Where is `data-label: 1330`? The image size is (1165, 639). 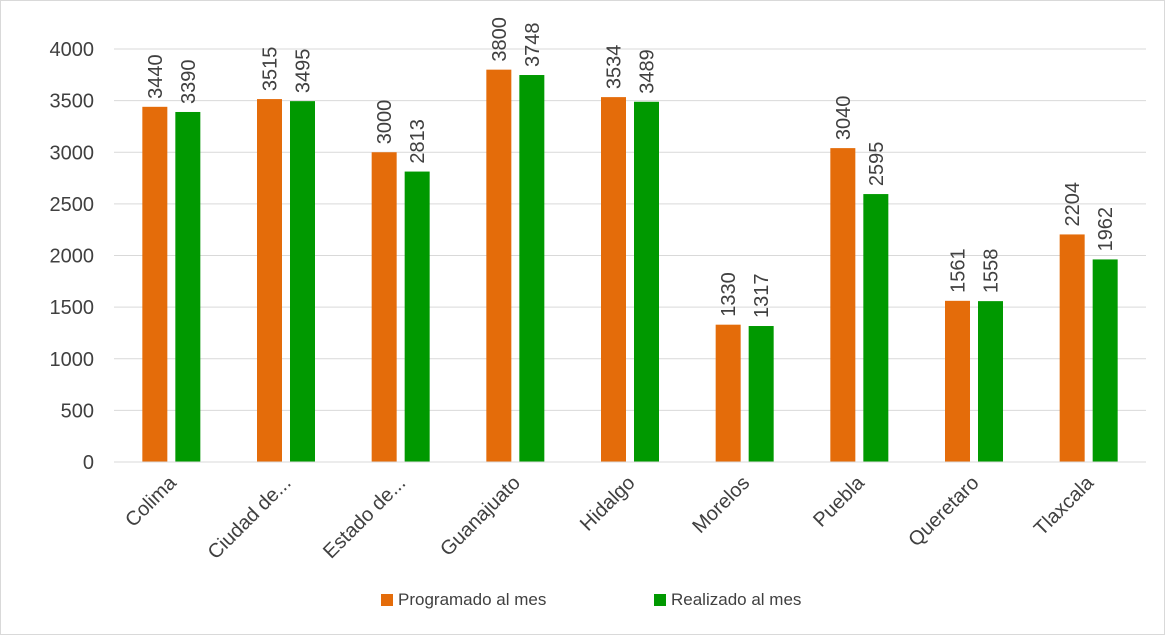
data-label: 1330 is located at coordinates (729, 294).